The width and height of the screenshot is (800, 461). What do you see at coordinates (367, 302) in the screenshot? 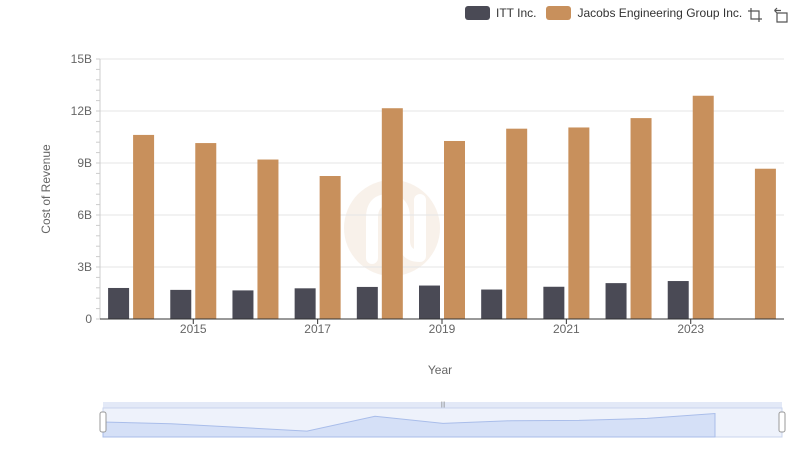
I see `bar-itt-2018` at bounding box center [367, 302].